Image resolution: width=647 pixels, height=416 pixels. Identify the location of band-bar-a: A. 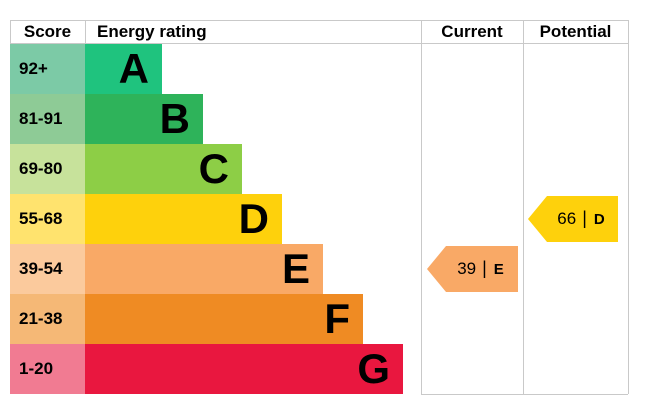
(123, 69).